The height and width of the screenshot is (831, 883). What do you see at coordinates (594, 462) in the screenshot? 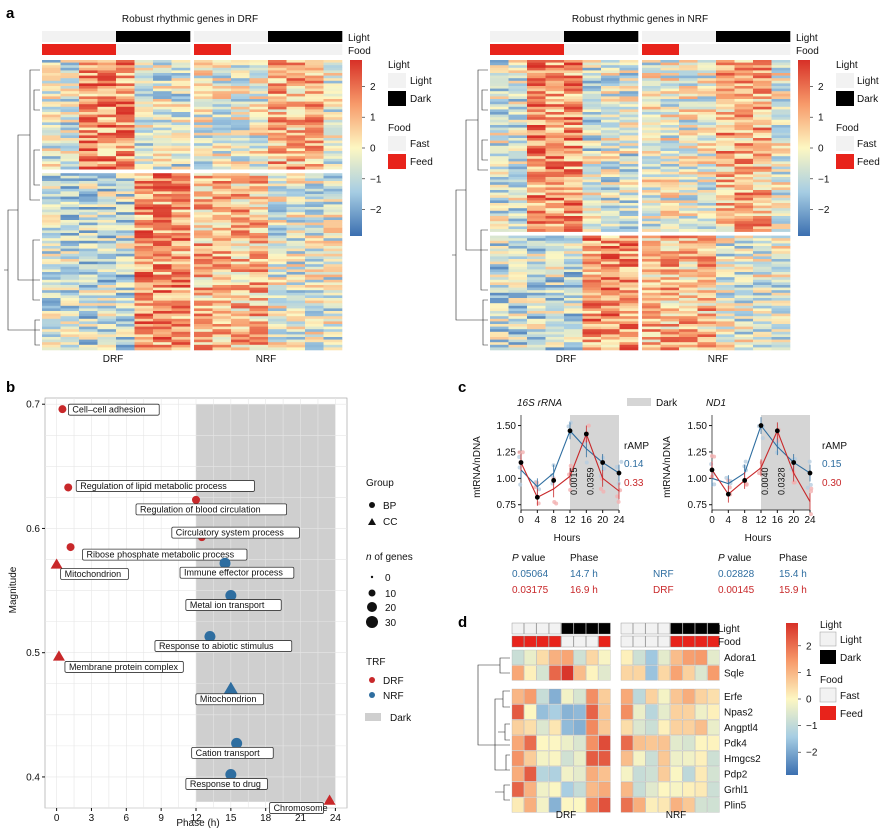
I see `dark-period` at bounding box center [594, 462].